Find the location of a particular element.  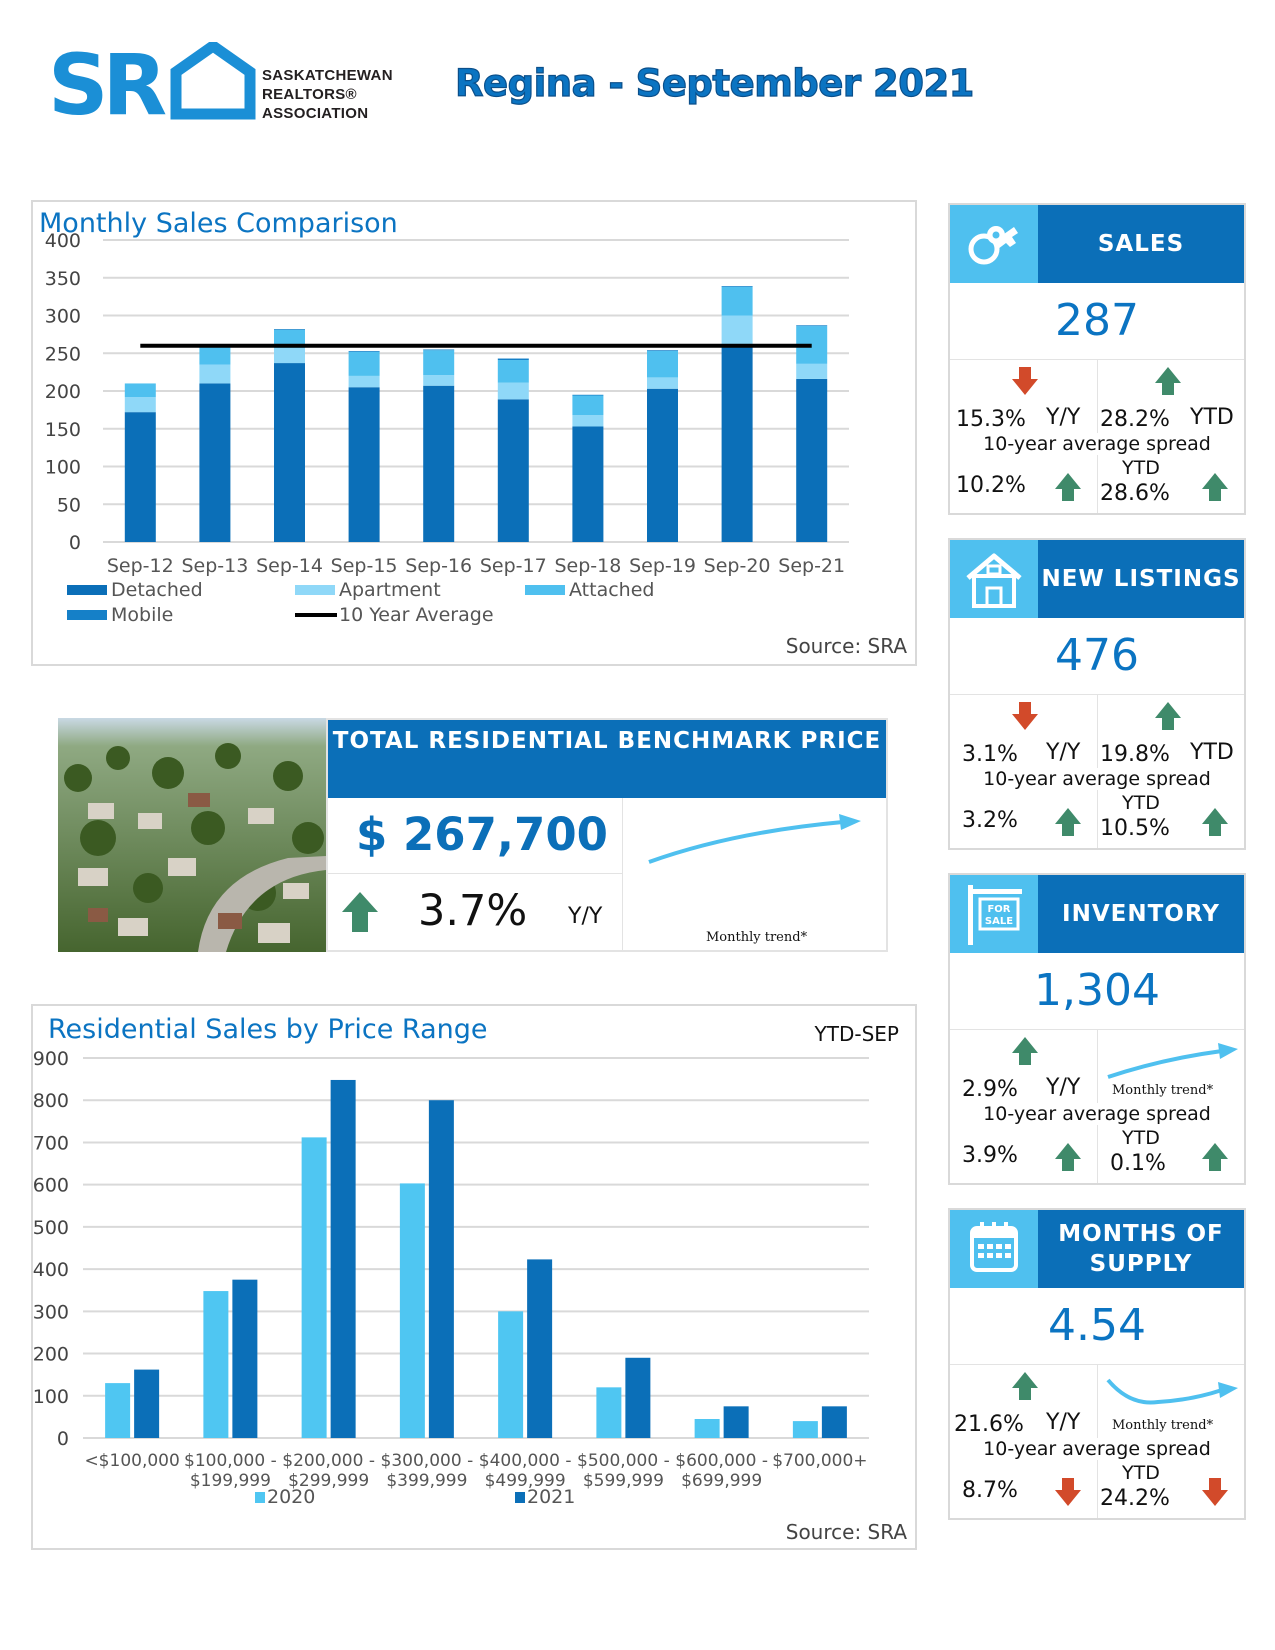

x-tick-label: Sep-16 is located at coordinates (438, 566).